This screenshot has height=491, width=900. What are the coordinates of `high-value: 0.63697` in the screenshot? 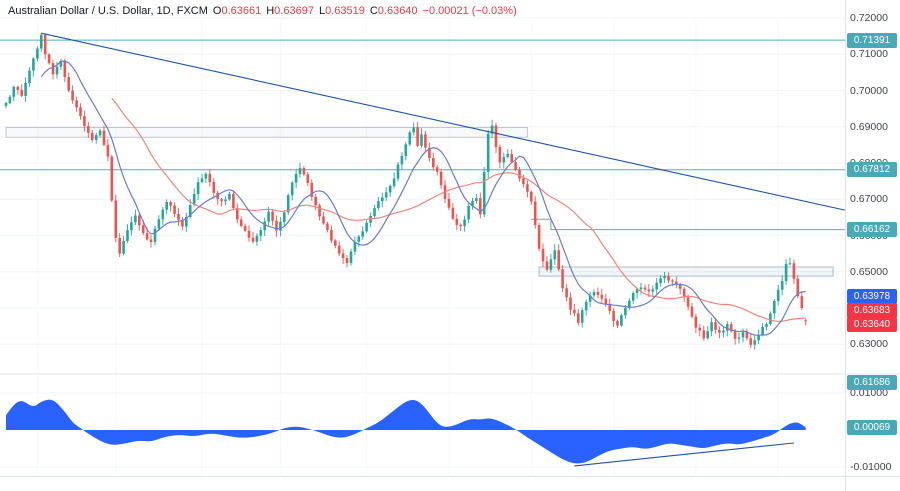 It's located at (294, 11).